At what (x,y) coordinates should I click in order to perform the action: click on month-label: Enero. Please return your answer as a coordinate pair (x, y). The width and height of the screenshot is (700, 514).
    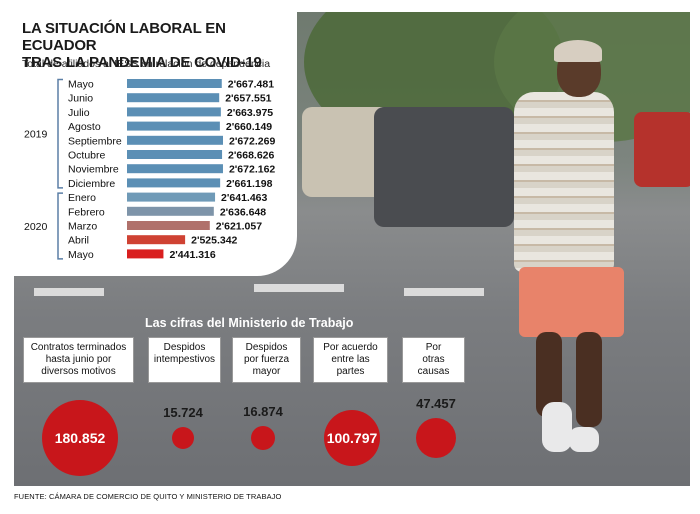
    Looking at the image, I should click on (82, 198).